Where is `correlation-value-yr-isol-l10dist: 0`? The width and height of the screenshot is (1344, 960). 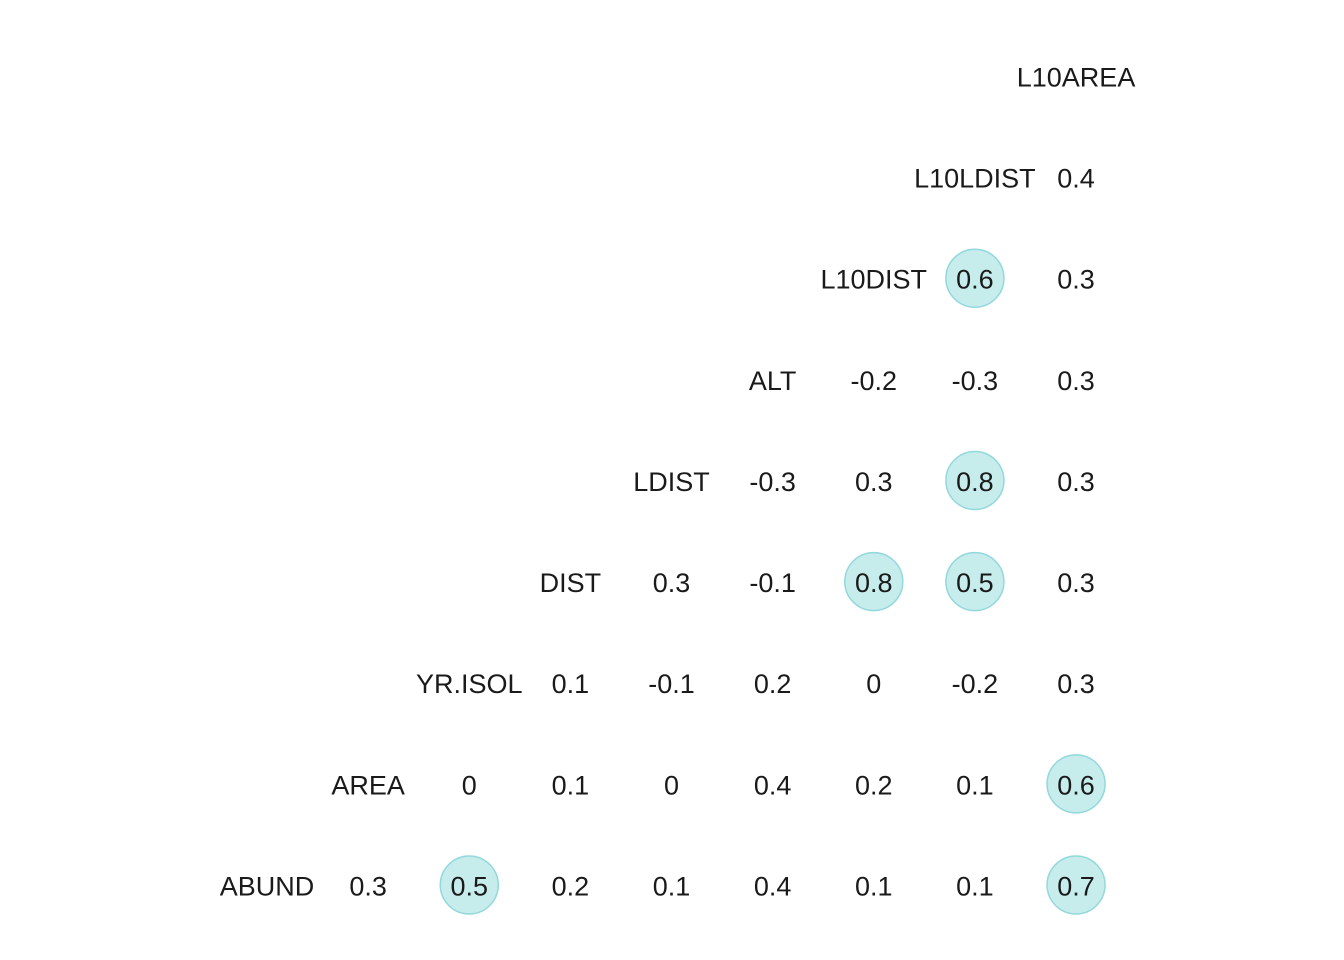 correlation-value-yr-isol-l10dist: 0 is located at coordinates (873, 684).